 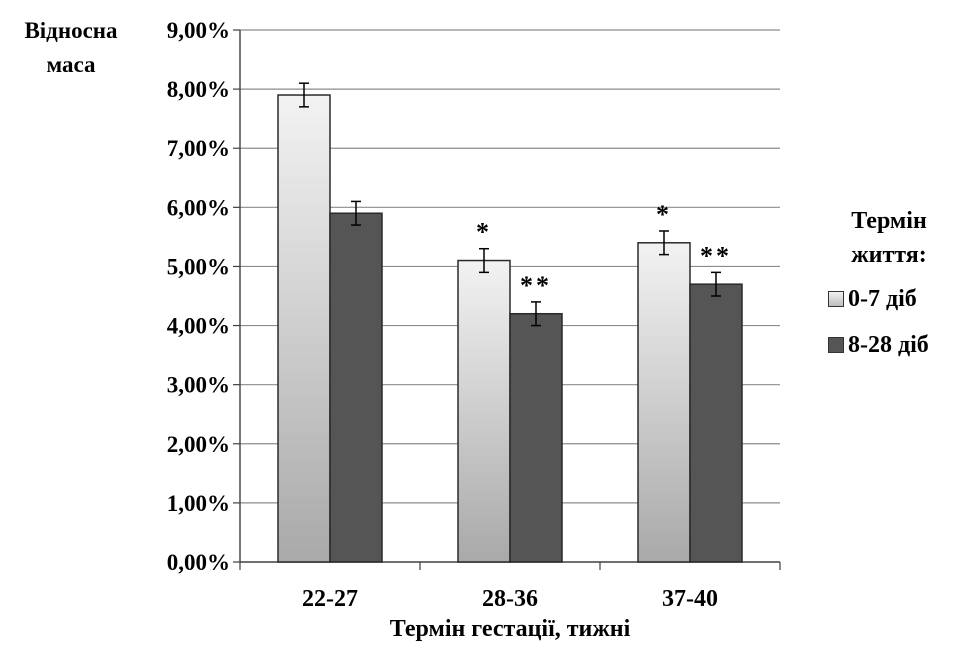 What do you see at coordinates (889, 238) in the screenshot?
I see `legend-title: Термін життя:` at bounding box center [889, 238].